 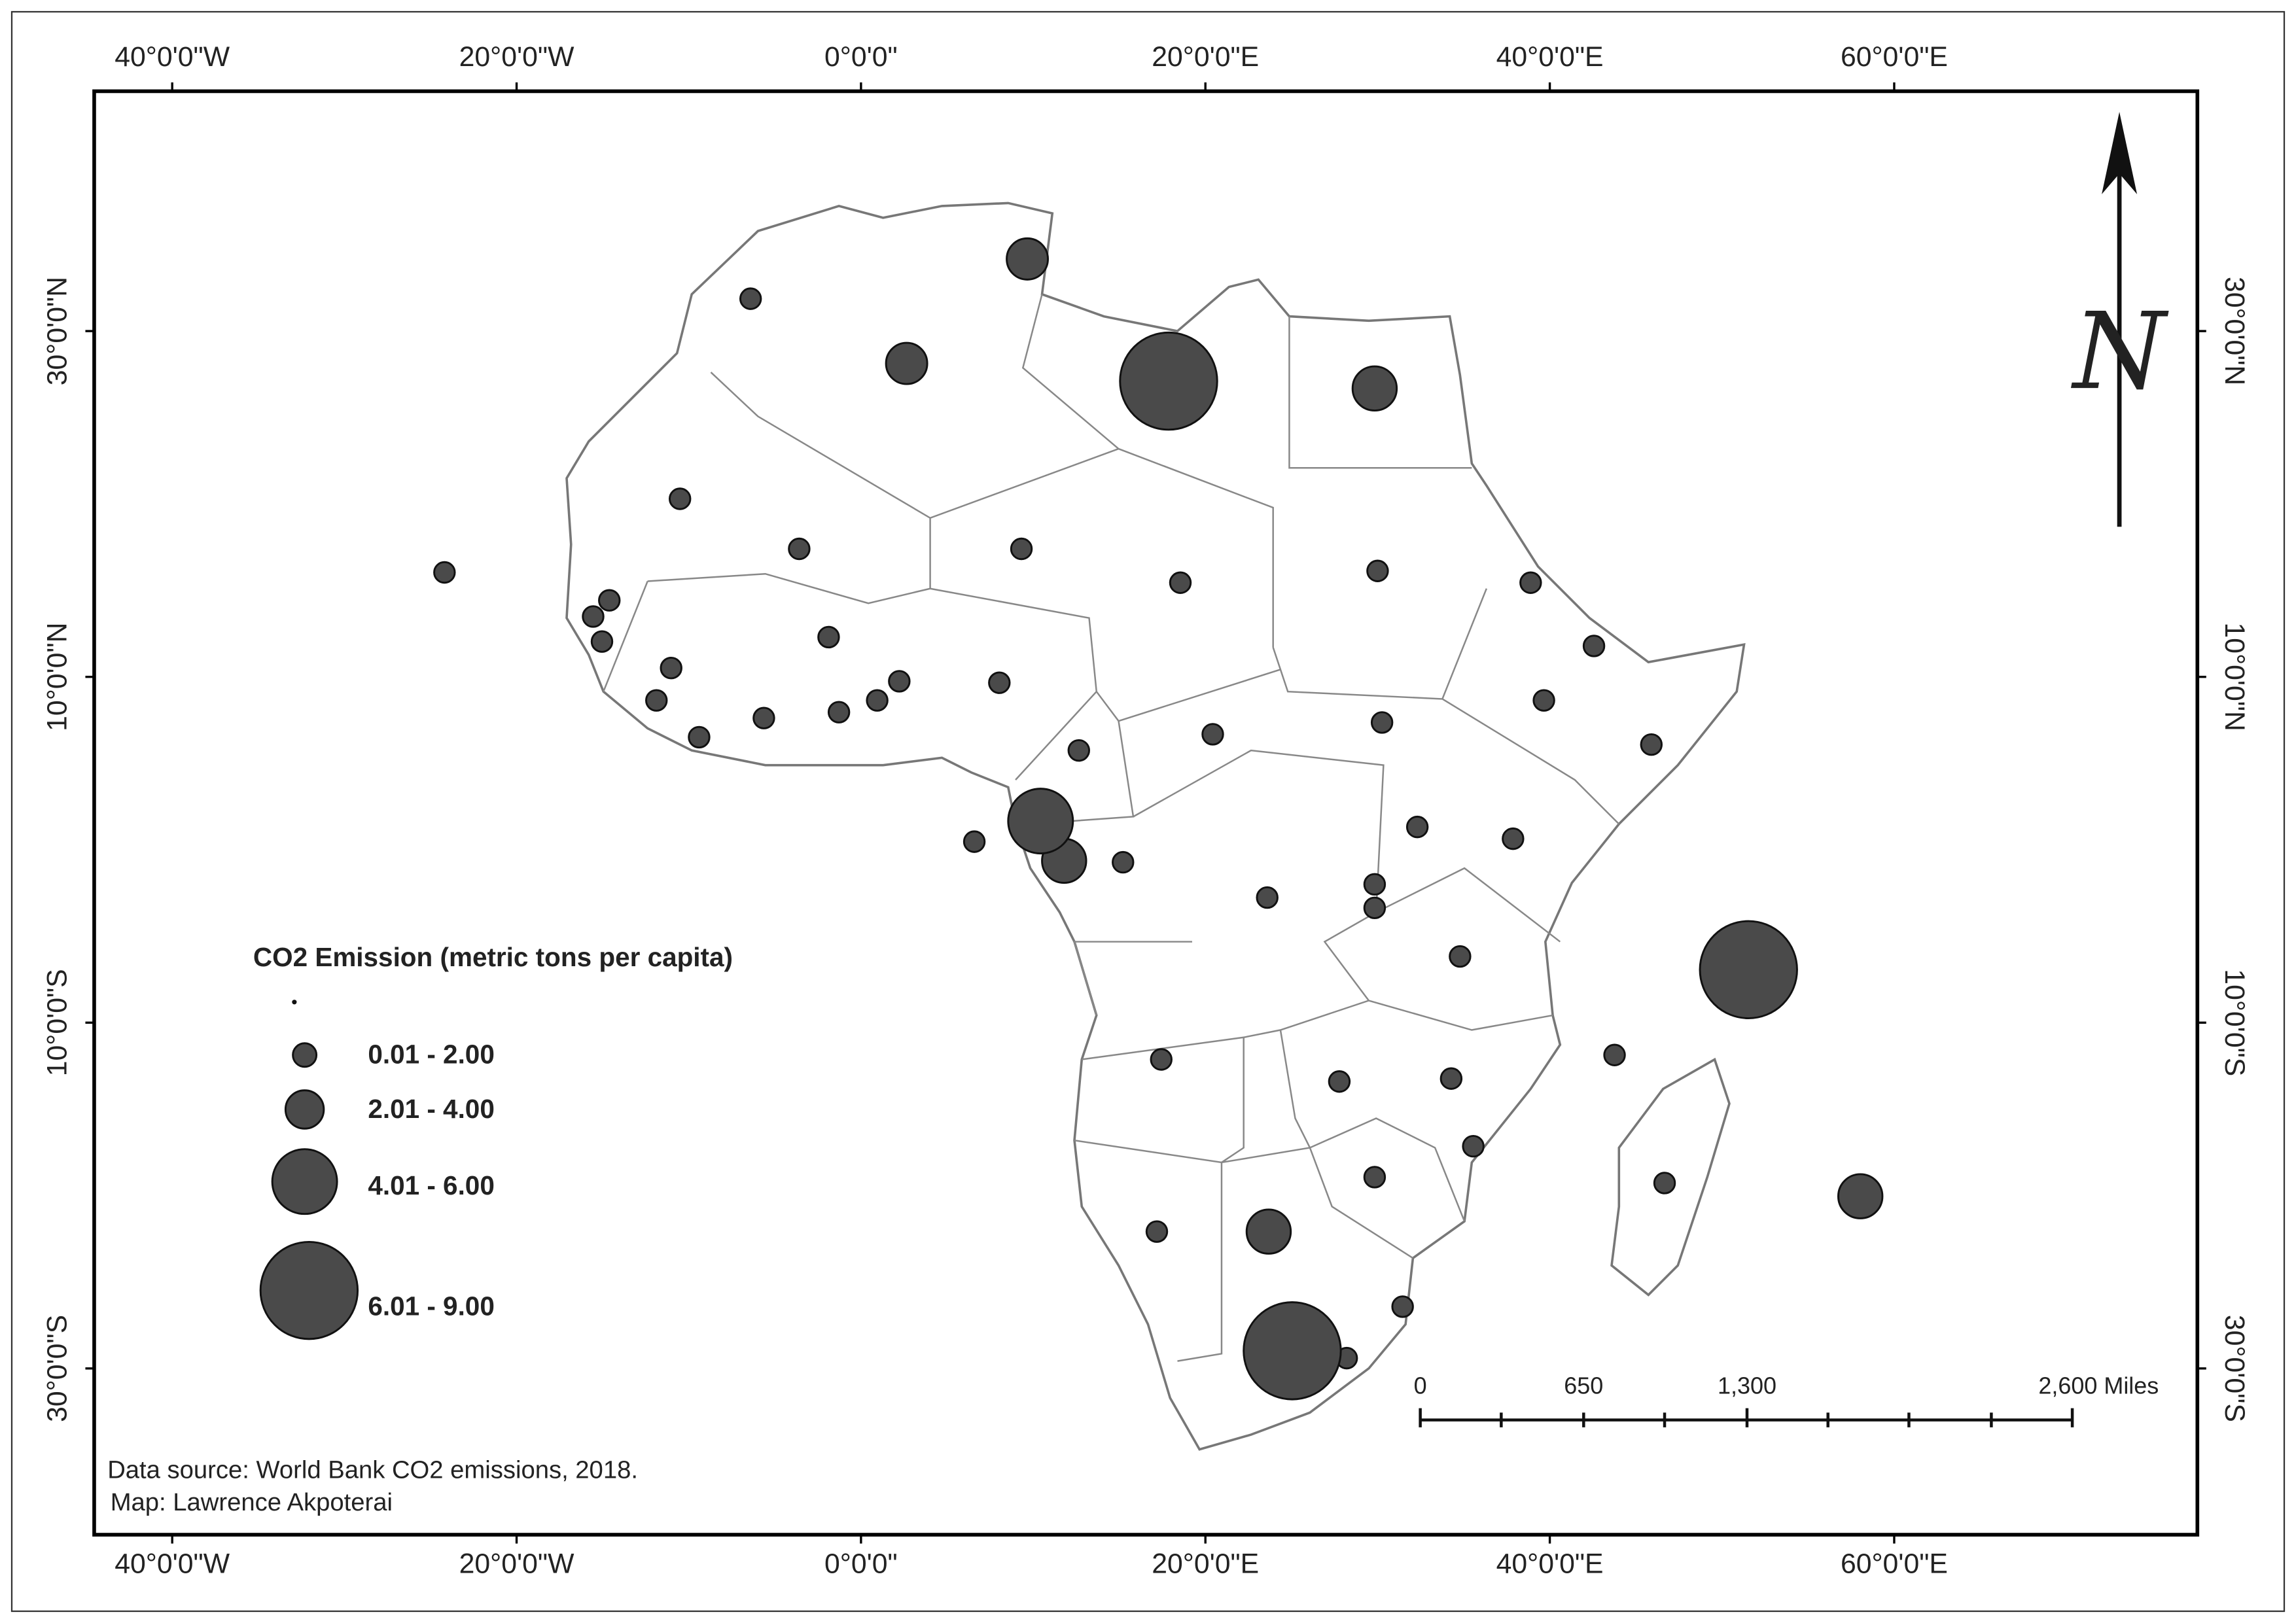 I want to click on north-label: N, so click(x=2119, y=352).